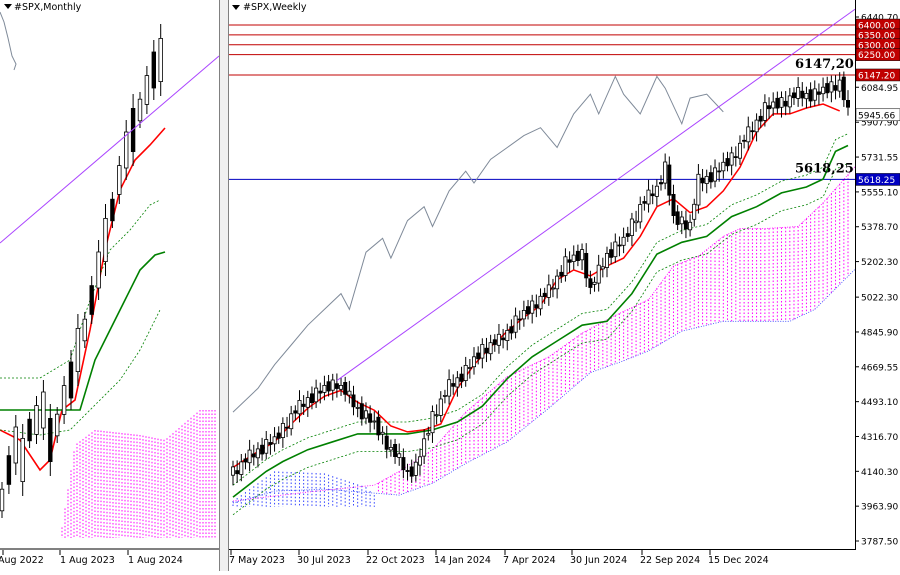 The image size is (900, 575). Describe the element at coordinates (110, 149) in the screenshot. I see `monthly-trendline` at that location.